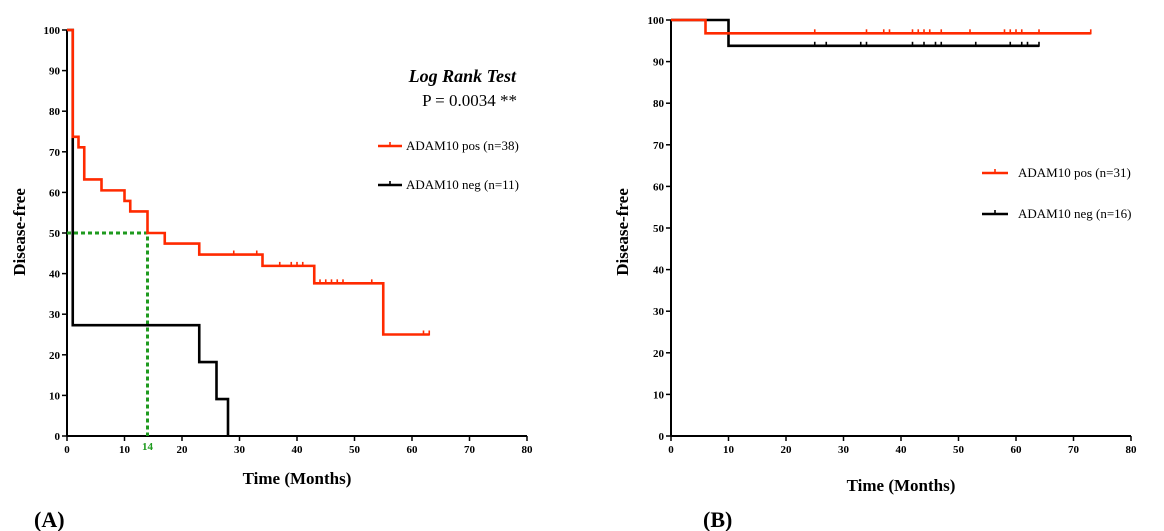 The height and width of the screenshot is (531, 1164). Describe the element at coordinates (297, 478) in the screenshot. I see `panel-a-xlabel: Time (Months)` at that location.